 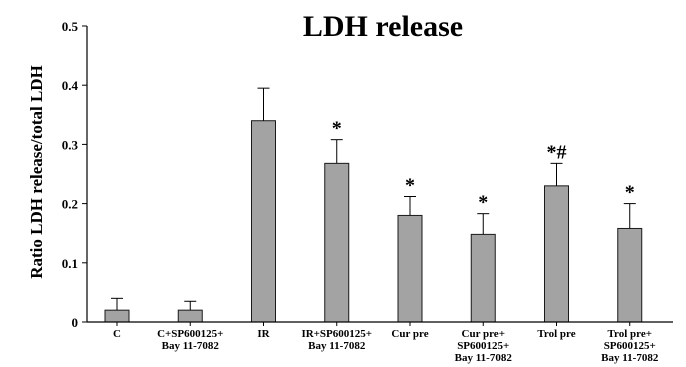 I want to click on x-tick-label-7-2: Bay 11-7082, so click(x=630, y=358).